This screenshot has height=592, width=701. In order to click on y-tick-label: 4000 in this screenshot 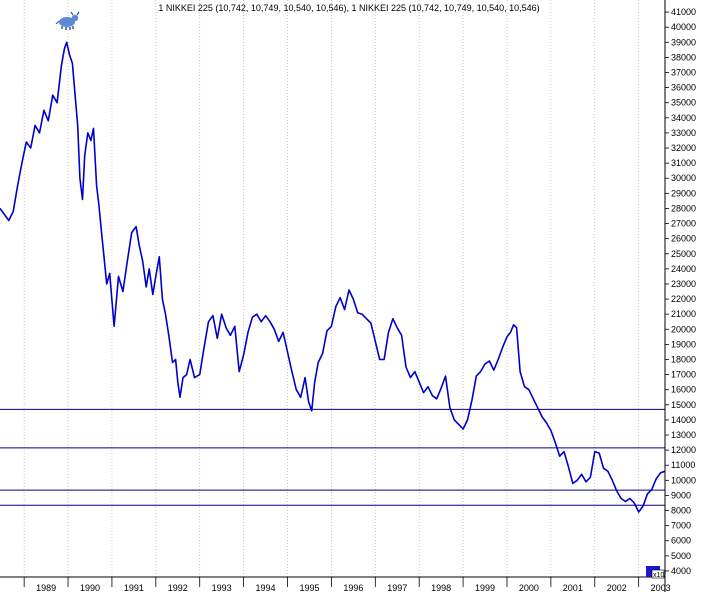, I will do `click(681, 571)`.